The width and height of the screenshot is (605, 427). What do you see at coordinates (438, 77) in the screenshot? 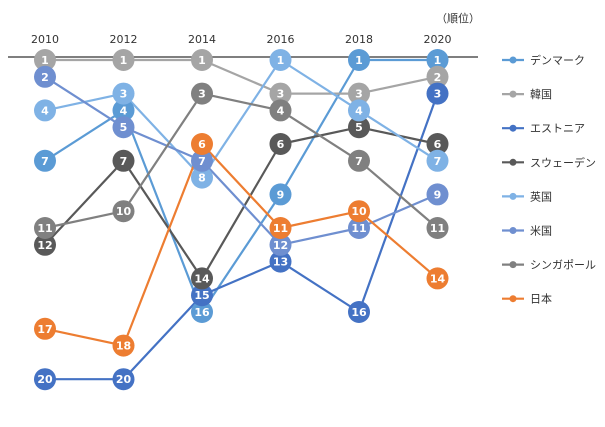
I see `rank-value-label: 2` at bounding box center [438, 77].